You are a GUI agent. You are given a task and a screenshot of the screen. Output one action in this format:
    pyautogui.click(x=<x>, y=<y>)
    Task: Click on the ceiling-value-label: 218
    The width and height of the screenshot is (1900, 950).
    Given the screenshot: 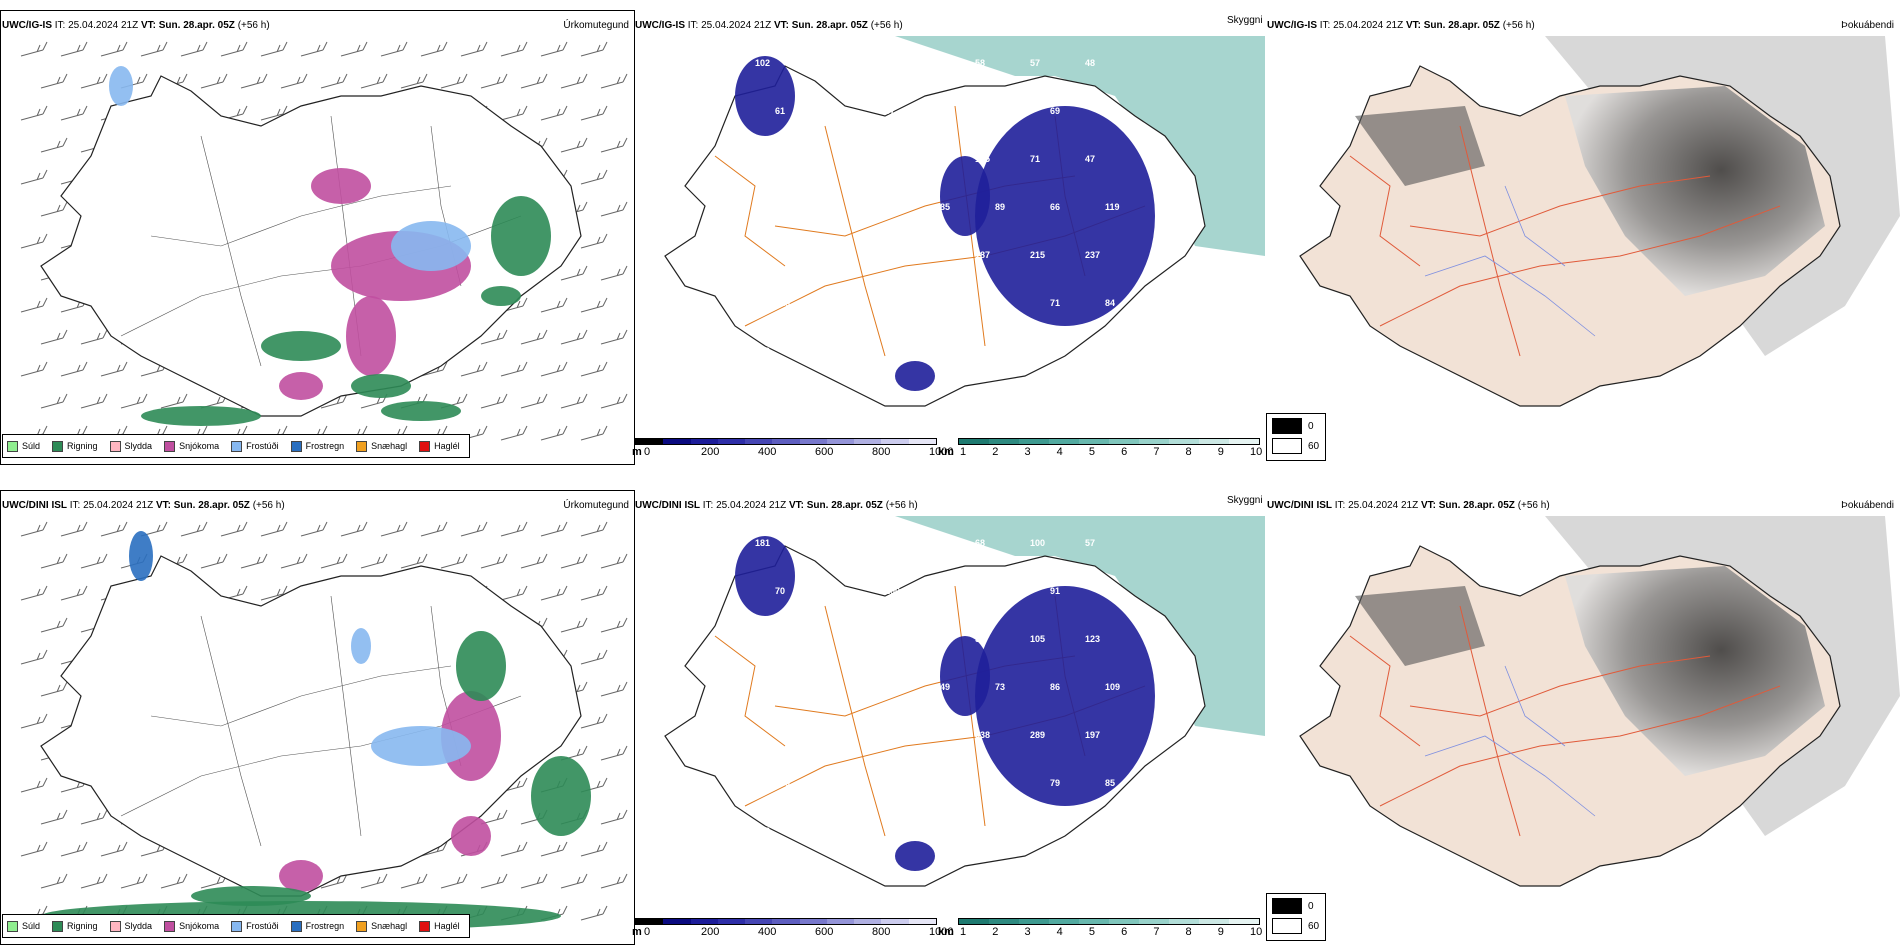 What is the action you would take?
    pyautogui.click(x=782, y=303)
    